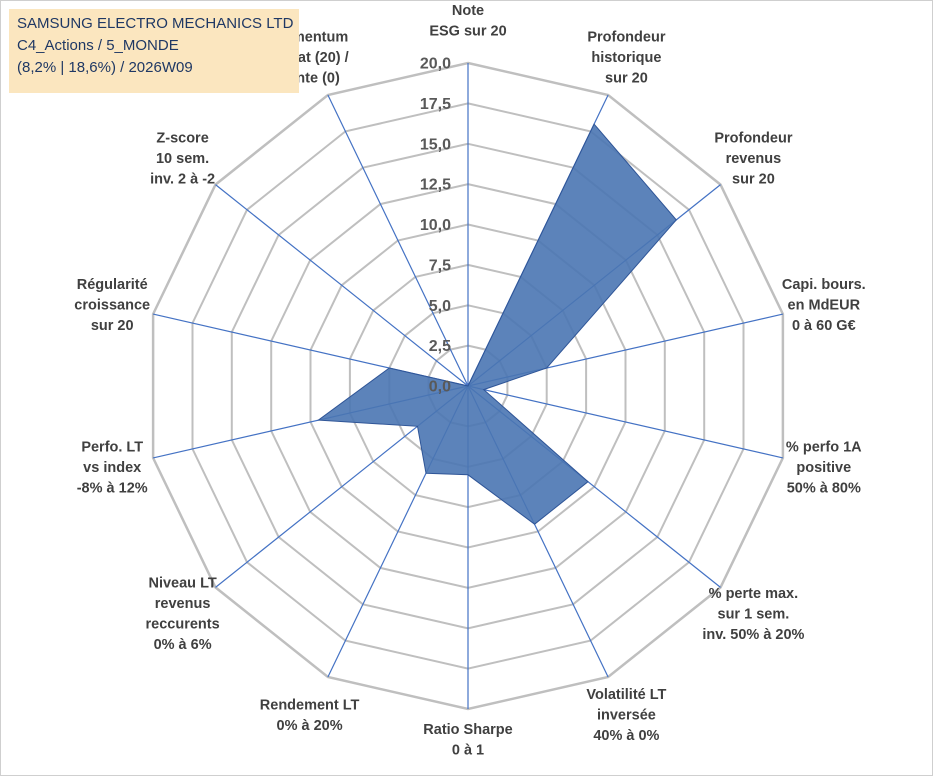  What do you see at coordinates (440, 306) in the screenshot?
I see `tick-label: 5,0` at bounding box center [440, 306].